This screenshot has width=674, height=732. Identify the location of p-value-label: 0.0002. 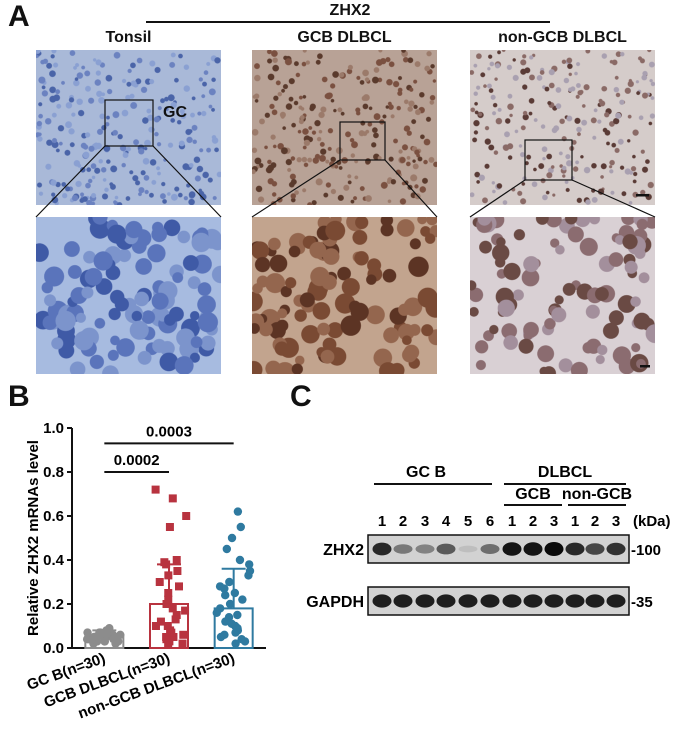
(137, 460).